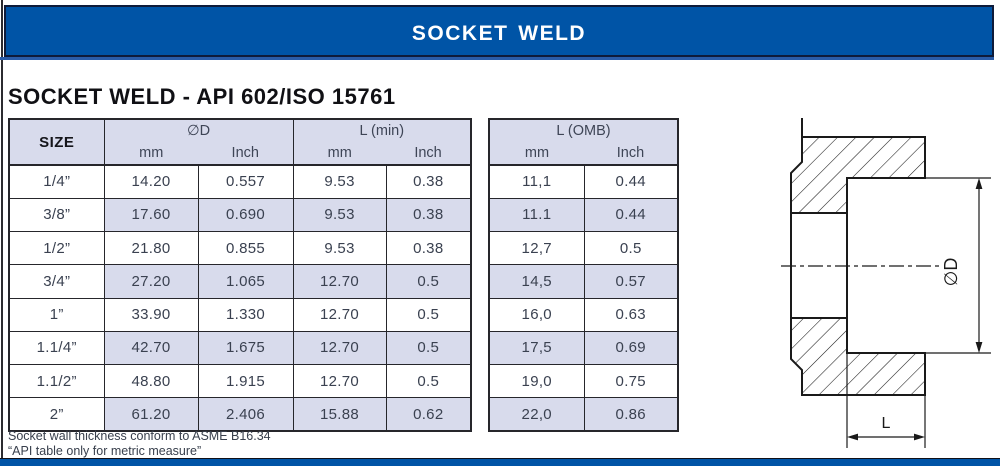 This screenshot has width=1000, height=466. I want to click on column-header-size: SIZE, so click(57, 142).